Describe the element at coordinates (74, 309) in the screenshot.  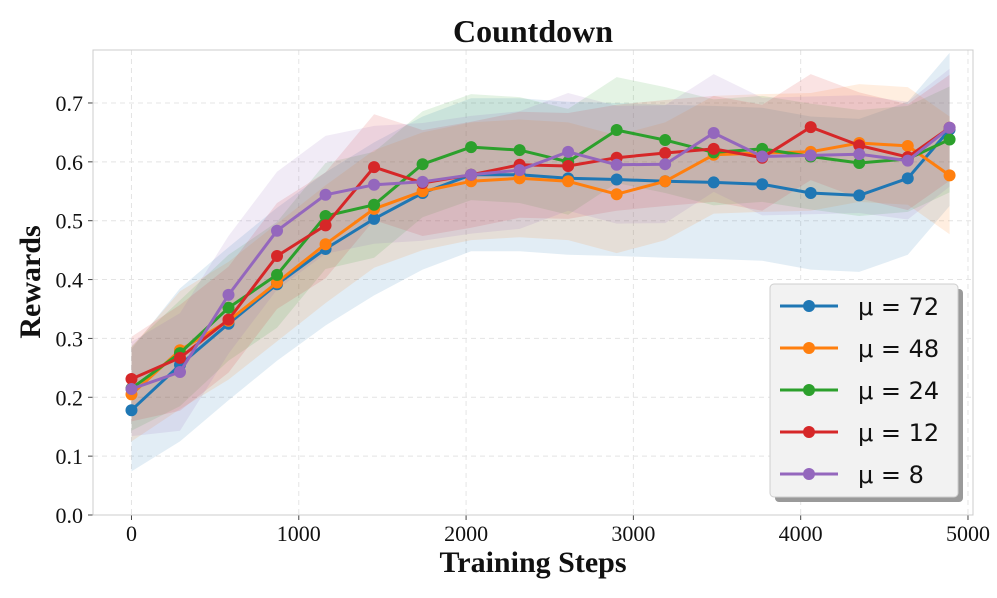
I see `y-axis: 0.0 0.1 0.2 0.3 0.4 0.5 0.6 0.7` at that location.